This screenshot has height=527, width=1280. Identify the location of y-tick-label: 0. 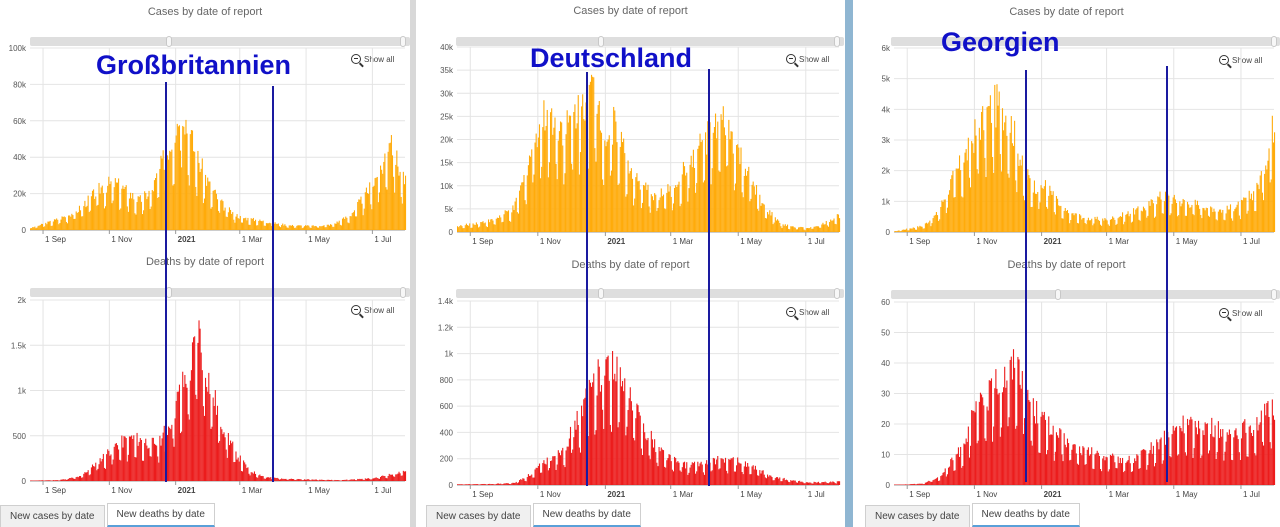
(888, 232).